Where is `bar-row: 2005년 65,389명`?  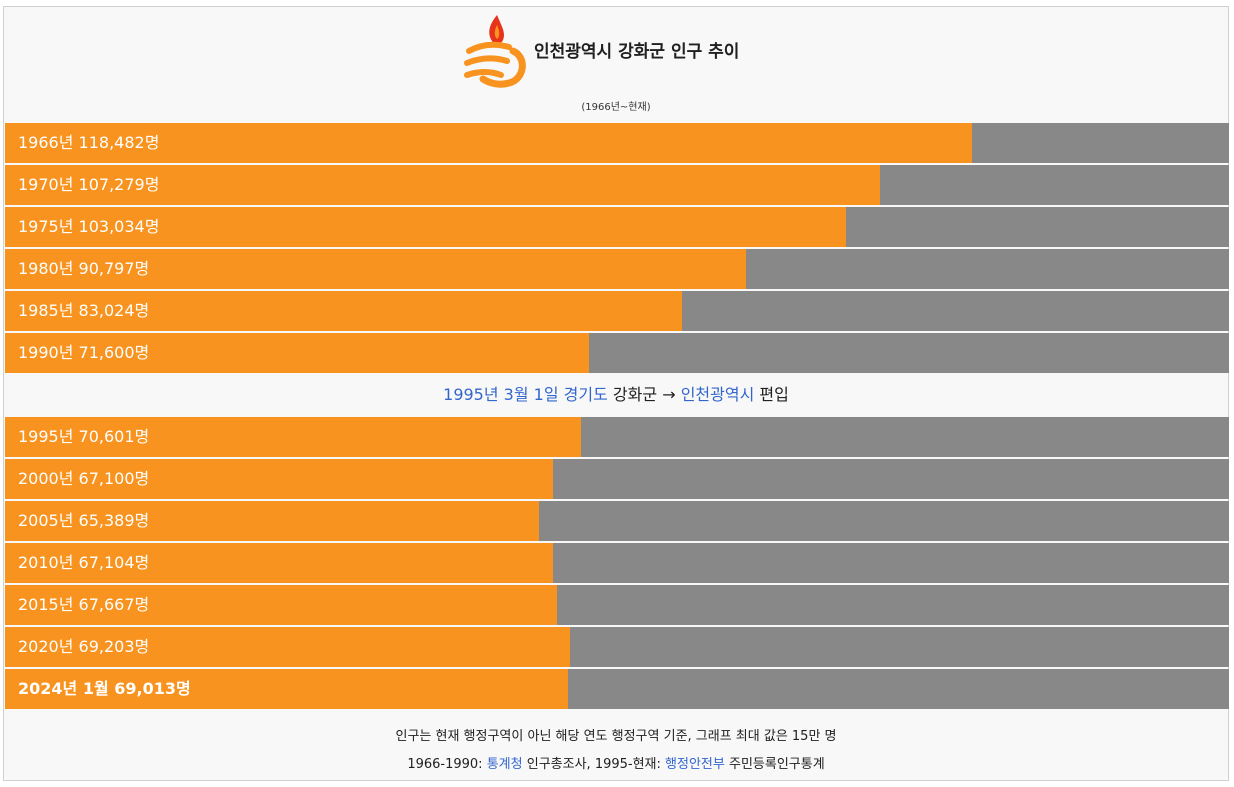
bar-row: 2005년 65,389명 is located at coordinates (617, 521).